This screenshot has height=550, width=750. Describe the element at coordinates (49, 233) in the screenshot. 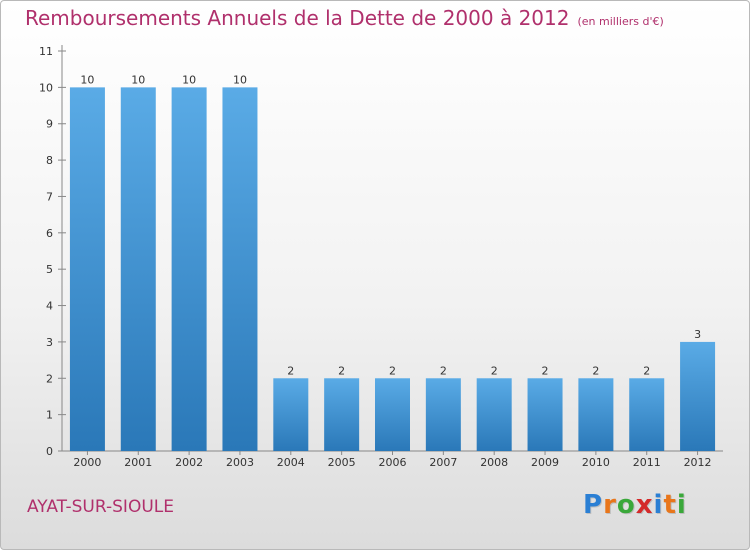

I see `y-tick-label: 6` at that location.